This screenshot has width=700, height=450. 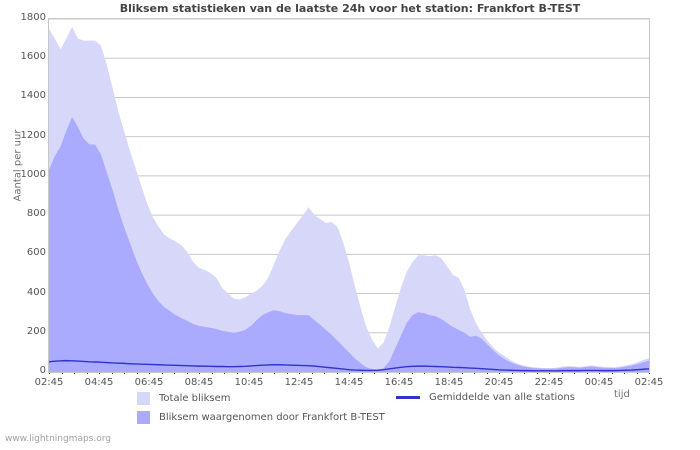 What do you see at coordinates (33, 135) in the screenshot?
I see `y-tick-label: 1200` at bounding box center [33, 135].